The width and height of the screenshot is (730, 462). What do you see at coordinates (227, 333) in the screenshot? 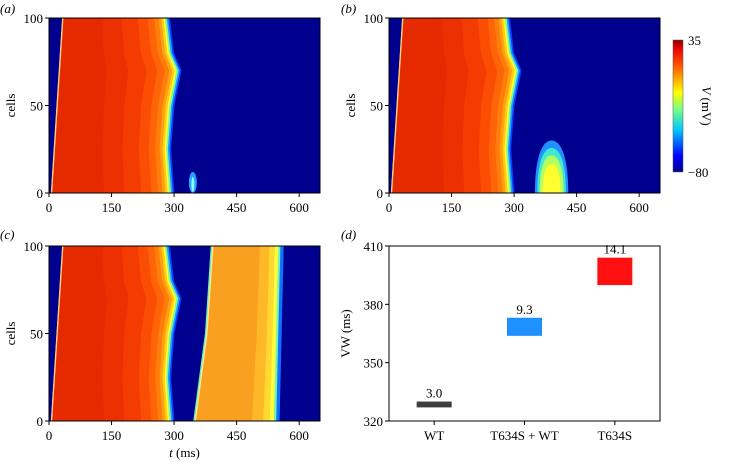
I see `reentry-band` at bounding box center [227, 333].